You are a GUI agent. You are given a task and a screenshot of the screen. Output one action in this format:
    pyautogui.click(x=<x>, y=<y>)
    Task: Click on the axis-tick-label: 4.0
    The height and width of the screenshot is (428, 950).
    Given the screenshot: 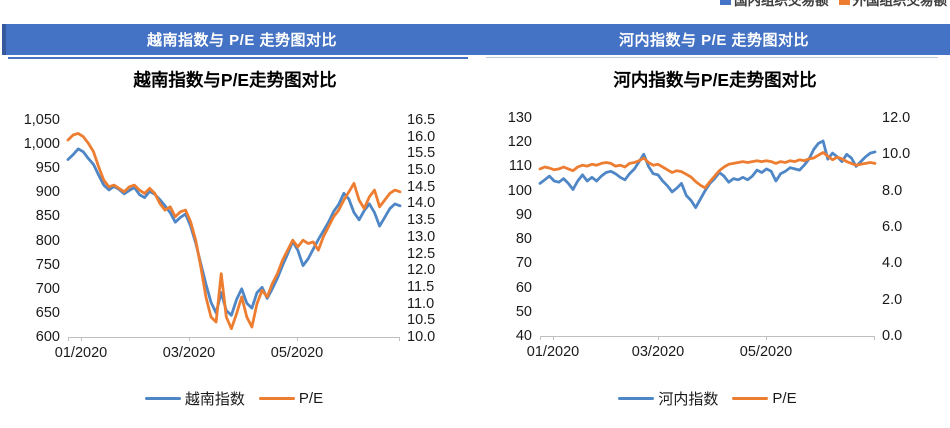 What is the action you would take?
    pyautogui.click(x=892, y=263)
    